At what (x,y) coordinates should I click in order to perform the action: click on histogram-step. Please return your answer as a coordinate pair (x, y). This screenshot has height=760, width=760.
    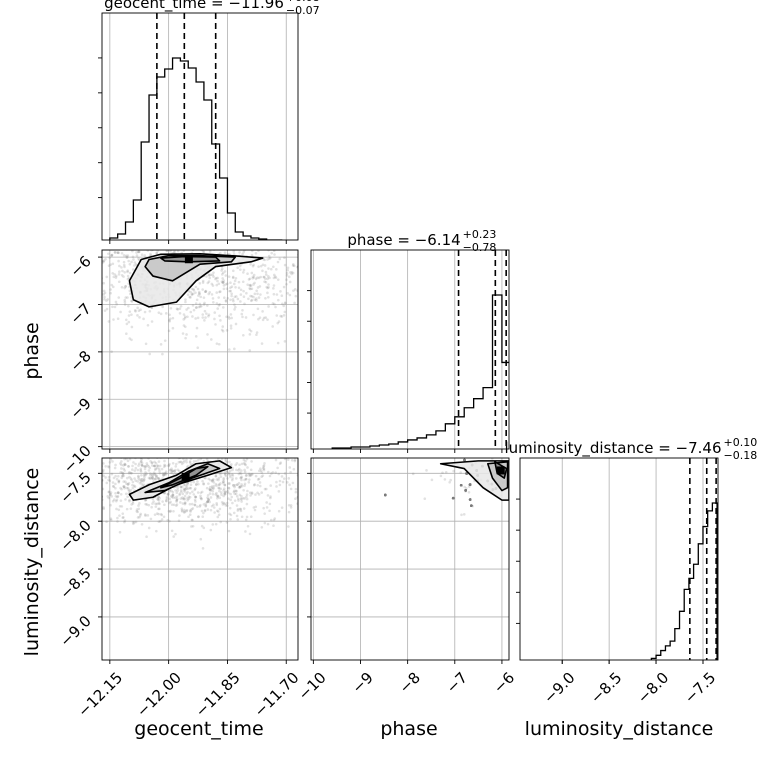
    Looking at the image, I should click on (684, 581).